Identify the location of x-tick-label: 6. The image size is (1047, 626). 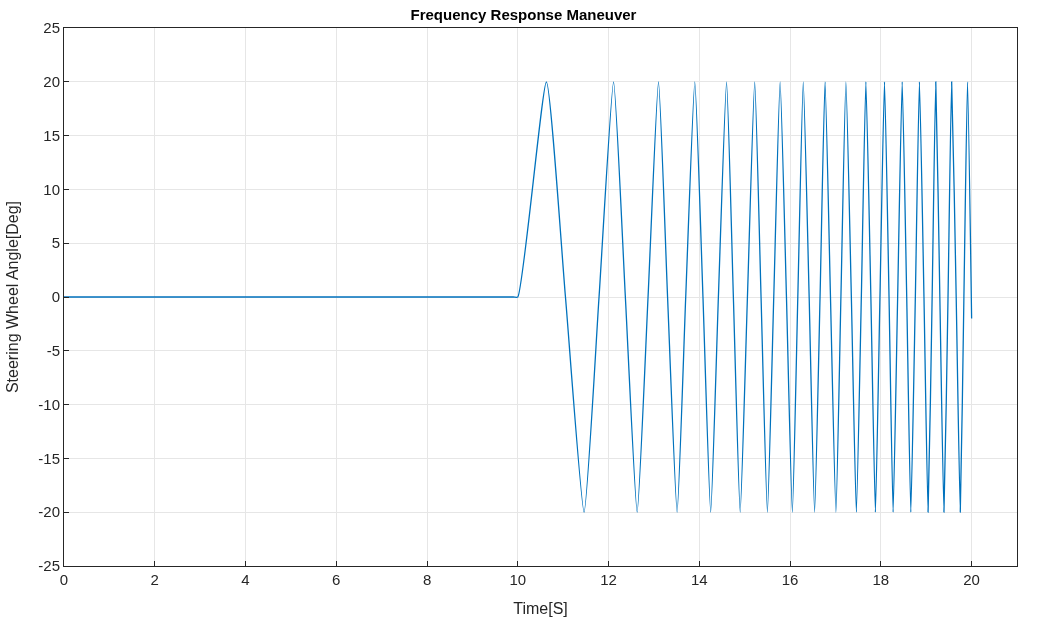
(336, 579).